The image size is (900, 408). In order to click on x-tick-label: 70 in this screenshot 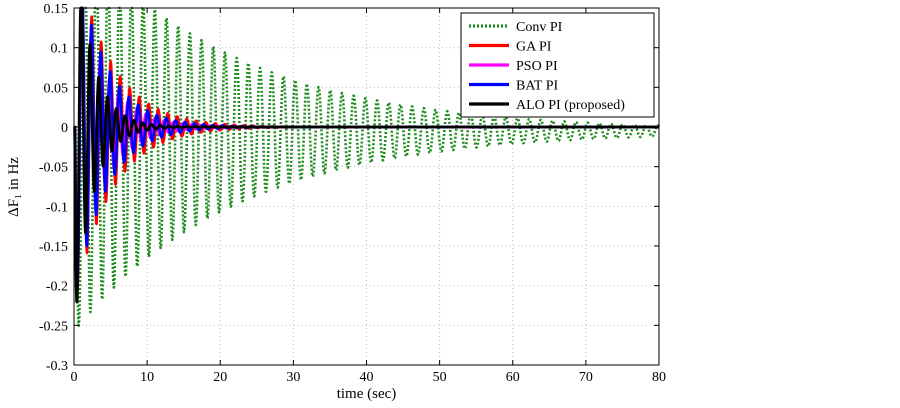, I will do `click(586, 377)`.